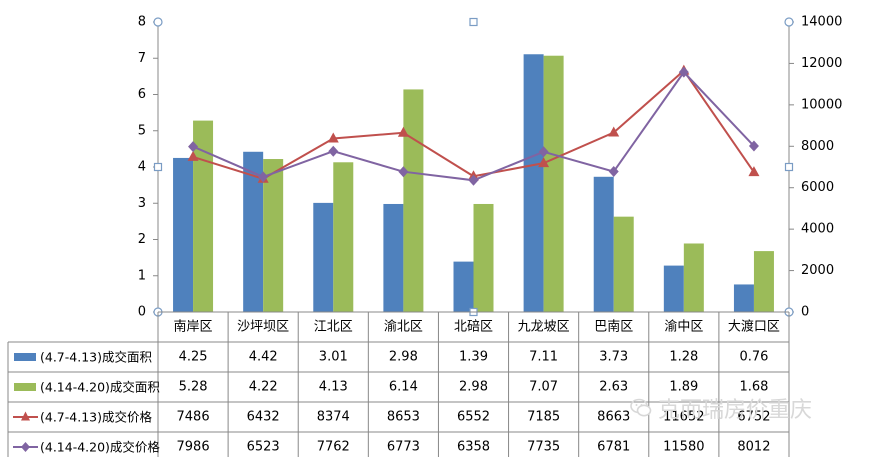 Image resolution: width=876 pixels, height=457 pixels. Describe the element at coordinates (817, 146) in the screenshot. I see `right-tick-label: 8000` at that location.